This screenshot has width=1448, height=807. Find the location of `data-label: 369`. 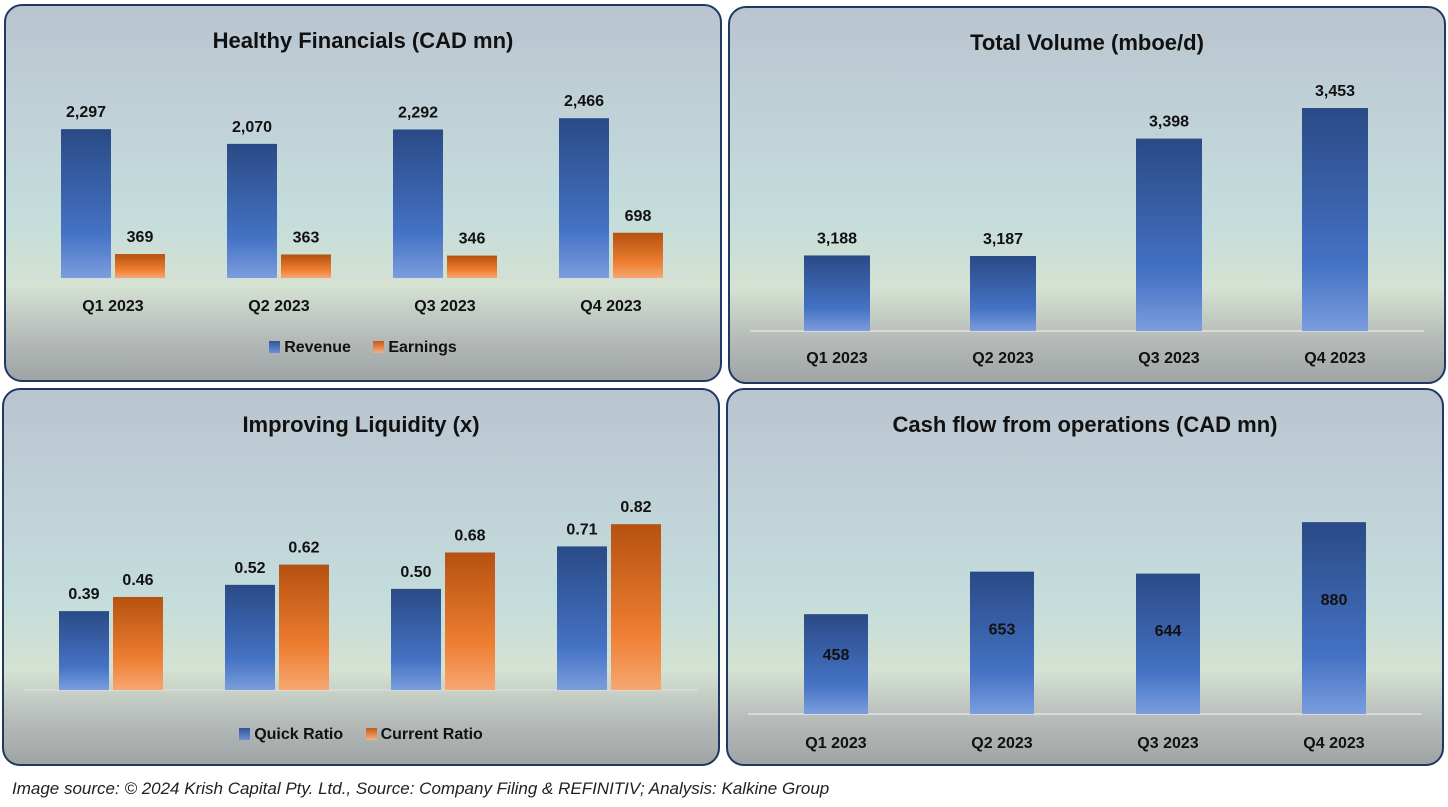

data-label: 369 is located at coordinates (140, 237).